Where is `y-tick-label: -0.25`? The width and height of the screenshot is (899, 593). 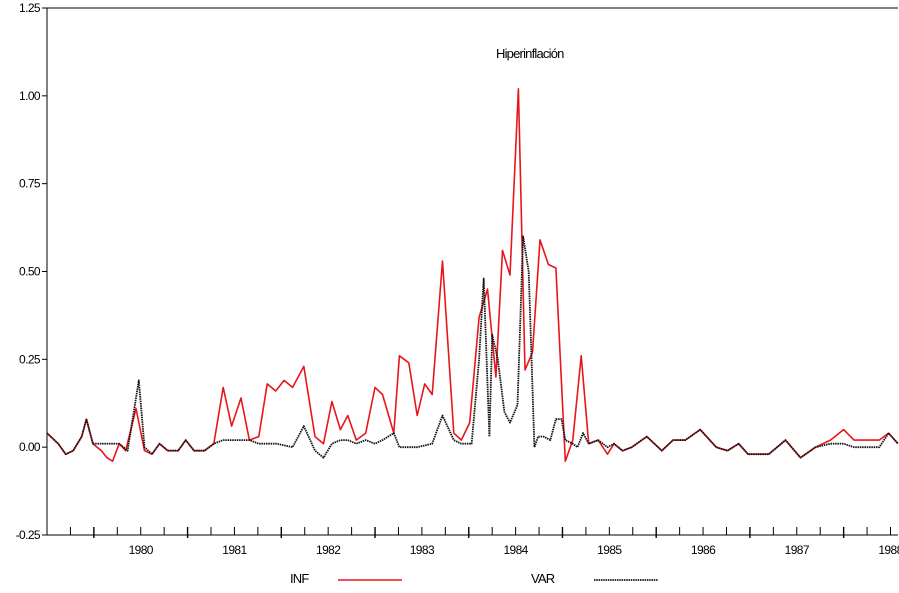
y-tick-label: -0.25 is located at coordinates (28, 535).